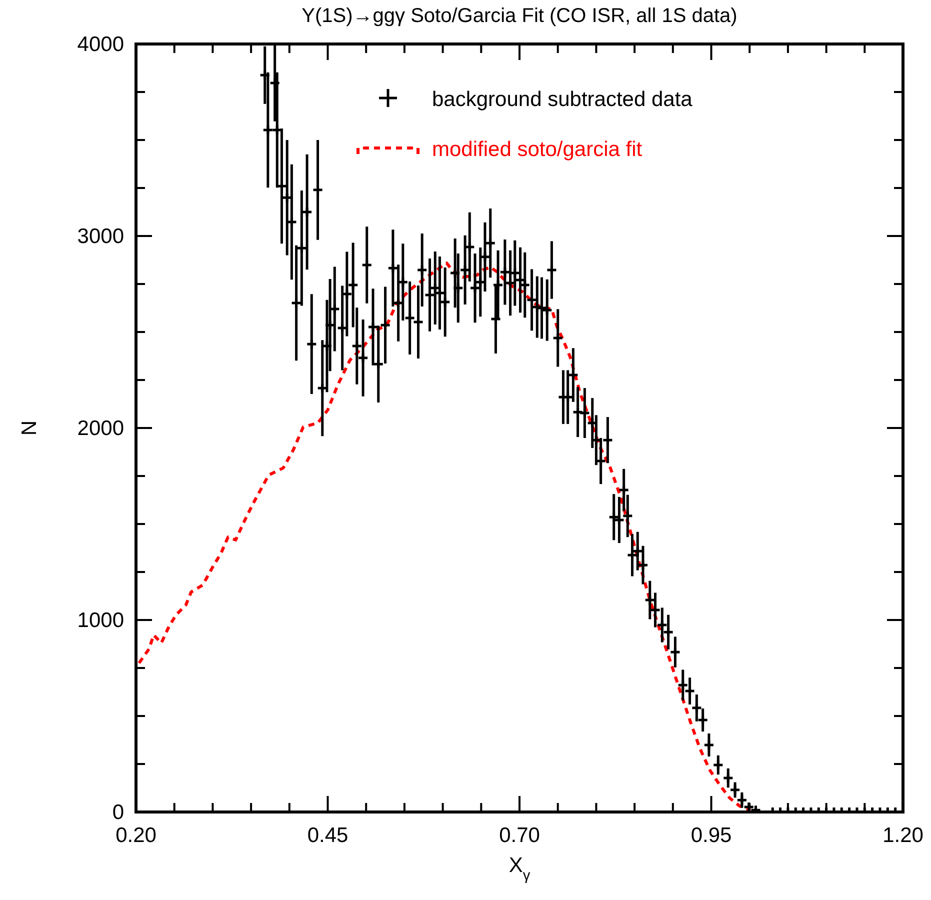  I want to click on y-tick-label: 2000, so click(100, 428).